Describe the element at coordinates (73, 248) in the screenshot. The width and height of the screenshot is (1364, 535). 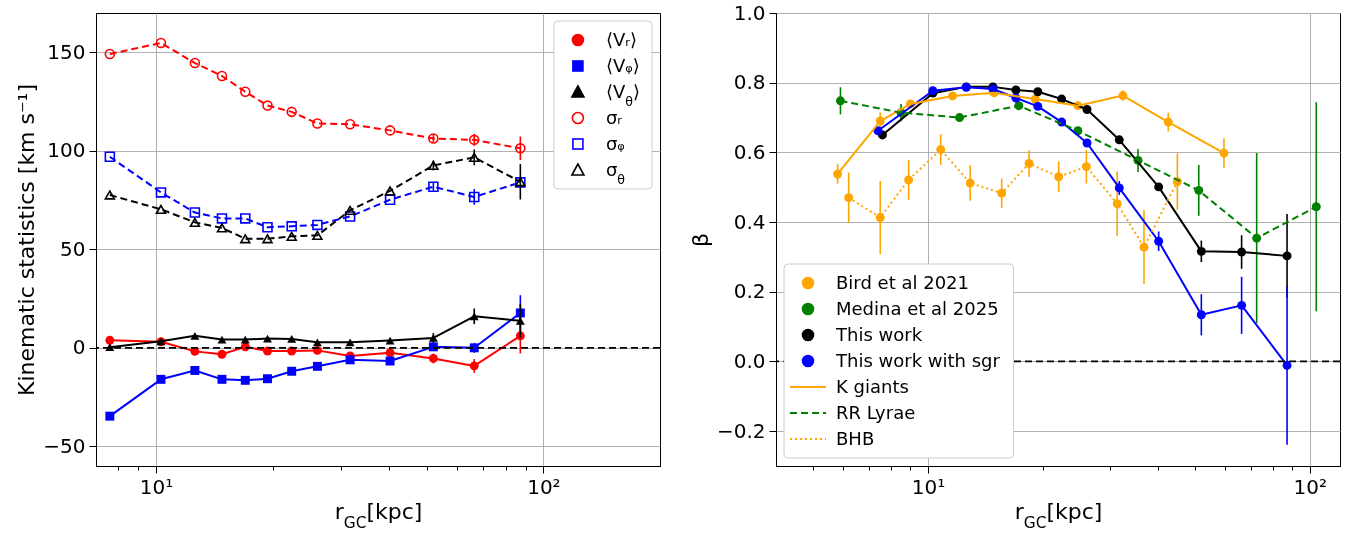
I see `y-tick-label: 50` at that location.